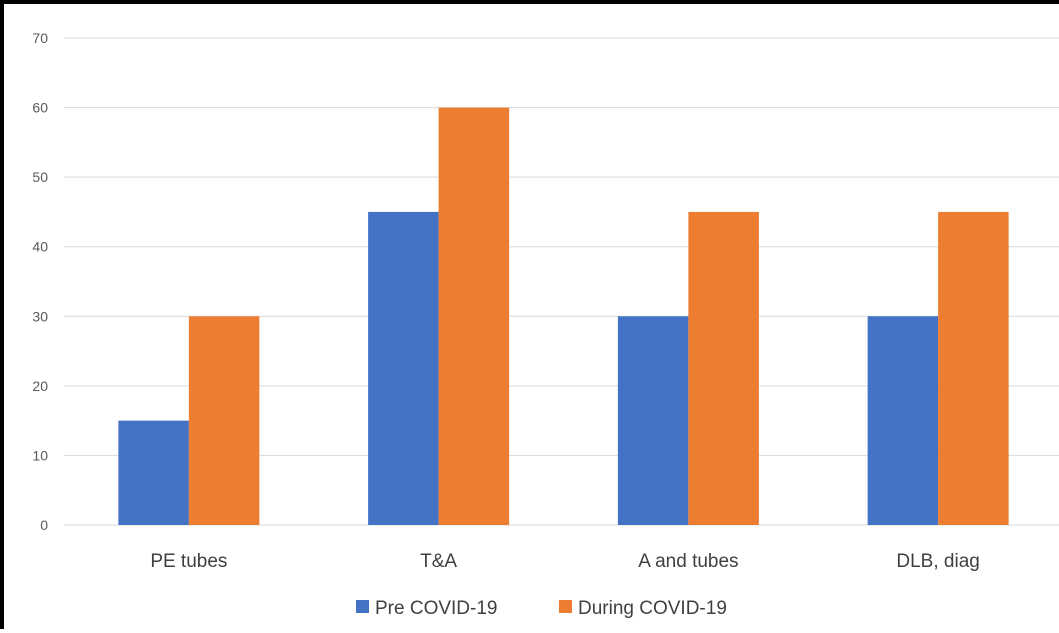 Image resolution: width=1059 pixels, height=633 pixels. Describe the element at coordinates (40, 108) in the screenshot. I see `y-tick-label: 60` at that location.